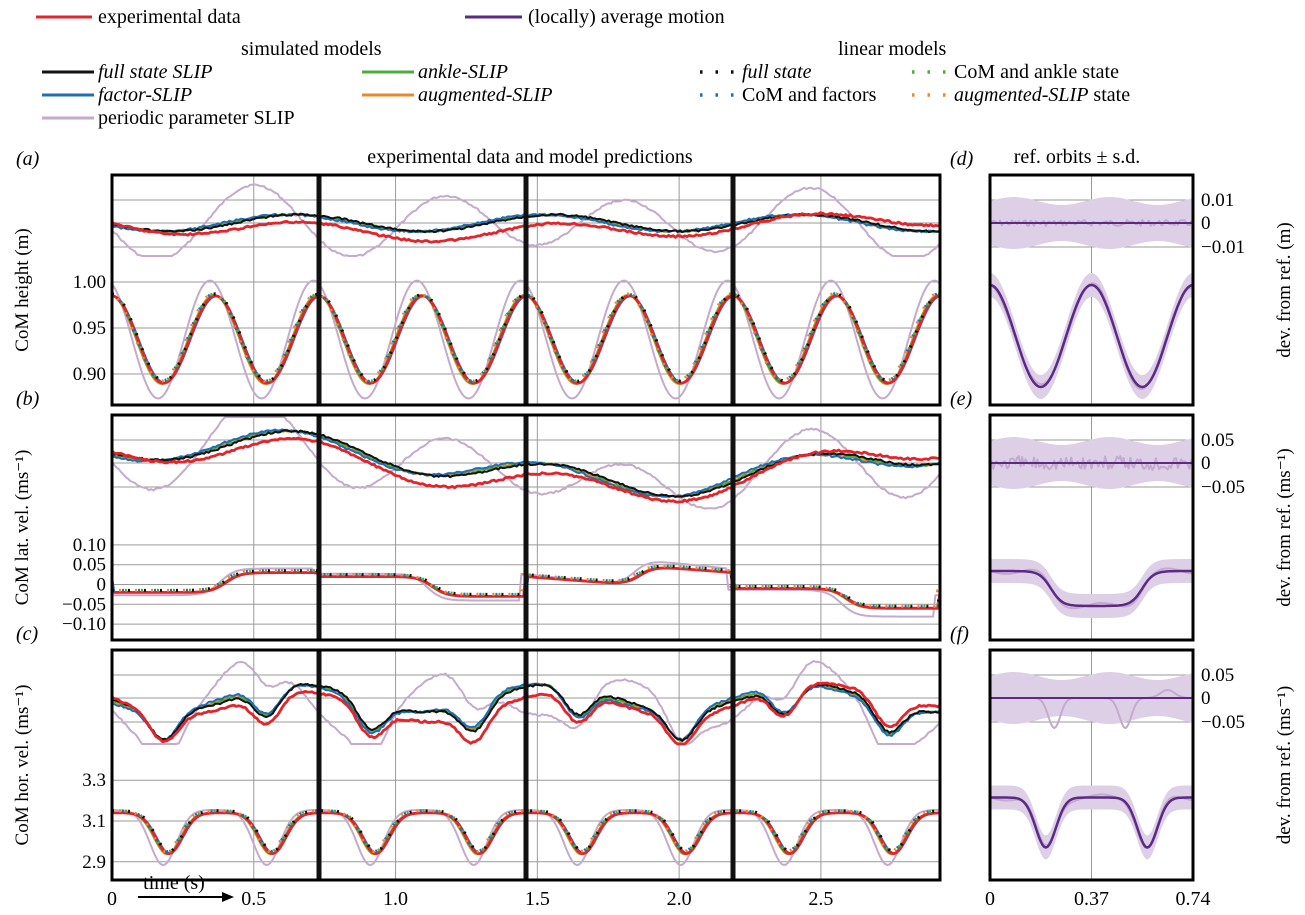 The height and width of the screenshot is (915, 1305). What do you see at coordinates (94, 780) in the screenshot?
I see `y-tick-label: 3.3` at bounding box center [94, 780].